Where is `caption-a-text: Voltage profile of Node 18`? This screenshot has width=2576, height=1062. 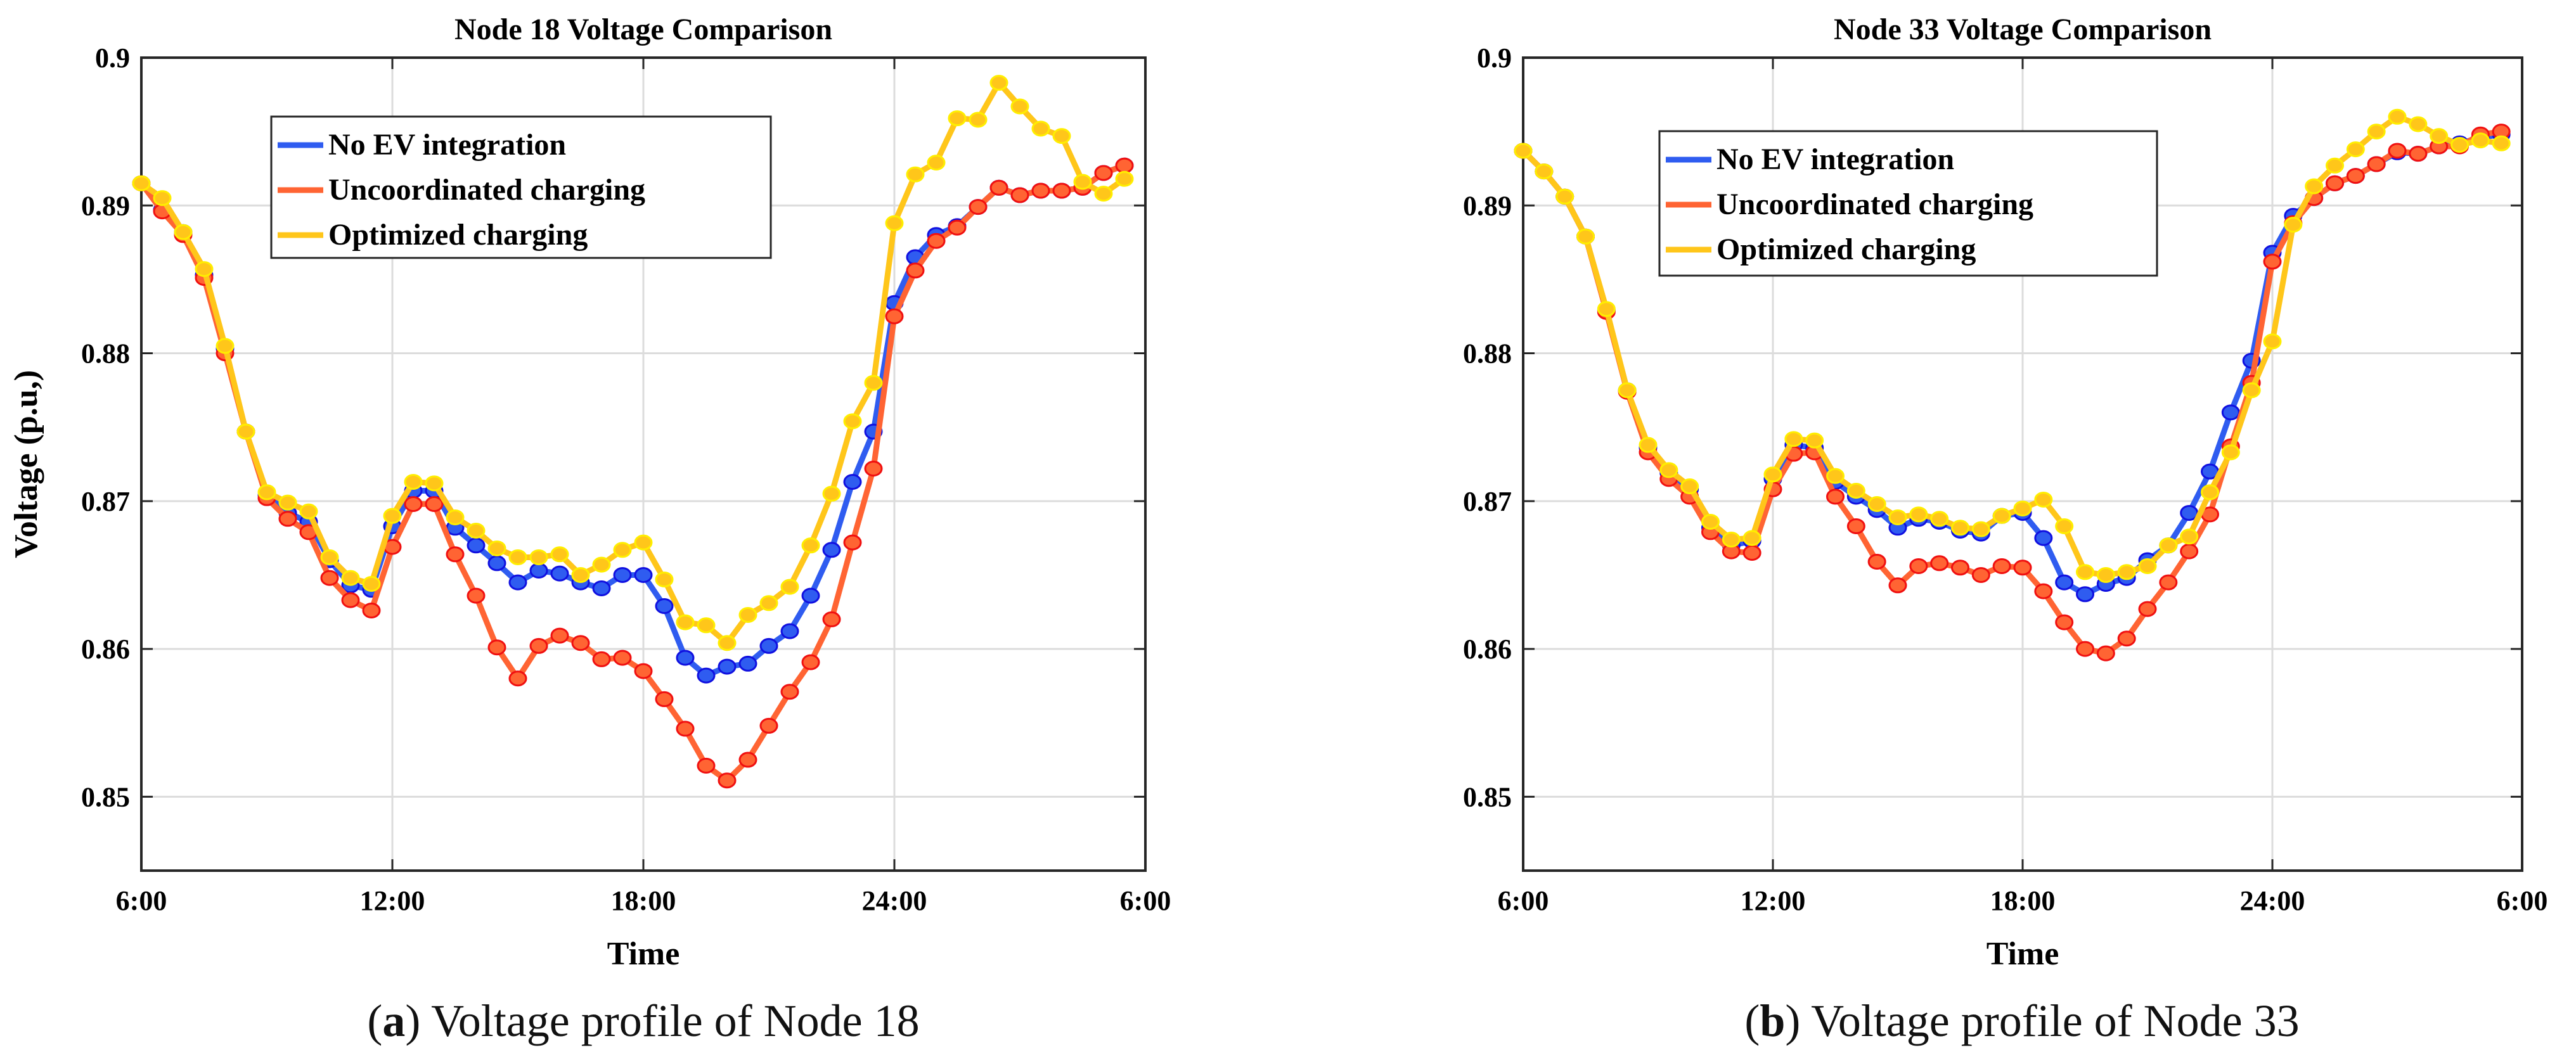
caption-a-text: Voltage profile of Node 18 is located at coordinates (675, 1021).